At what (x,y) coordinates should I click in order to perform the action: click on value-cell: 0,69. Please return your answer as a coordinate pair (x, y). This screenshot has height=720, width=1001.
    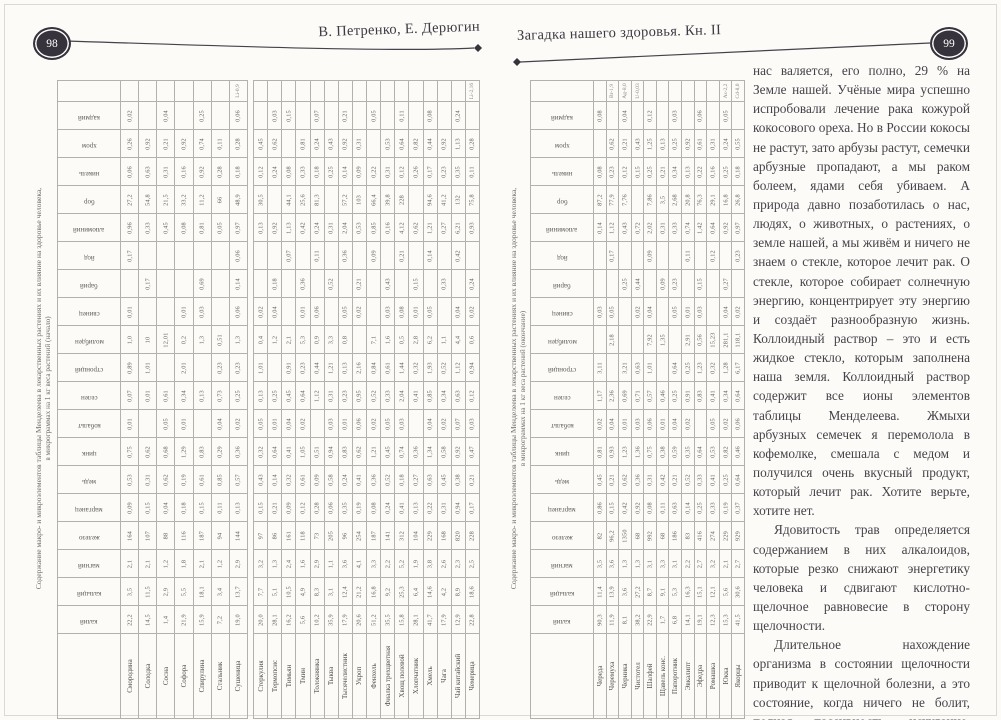
    Looking at the image, I should click on (202, 283).